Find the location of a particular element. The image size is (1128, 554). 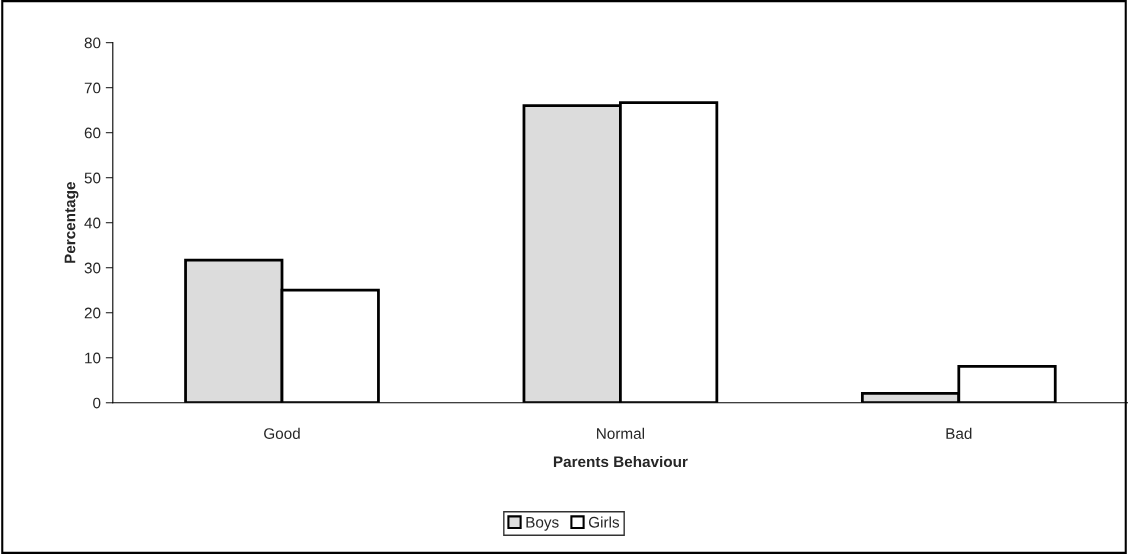

y-tick-label: 0 is located at coordinates (97, 403).